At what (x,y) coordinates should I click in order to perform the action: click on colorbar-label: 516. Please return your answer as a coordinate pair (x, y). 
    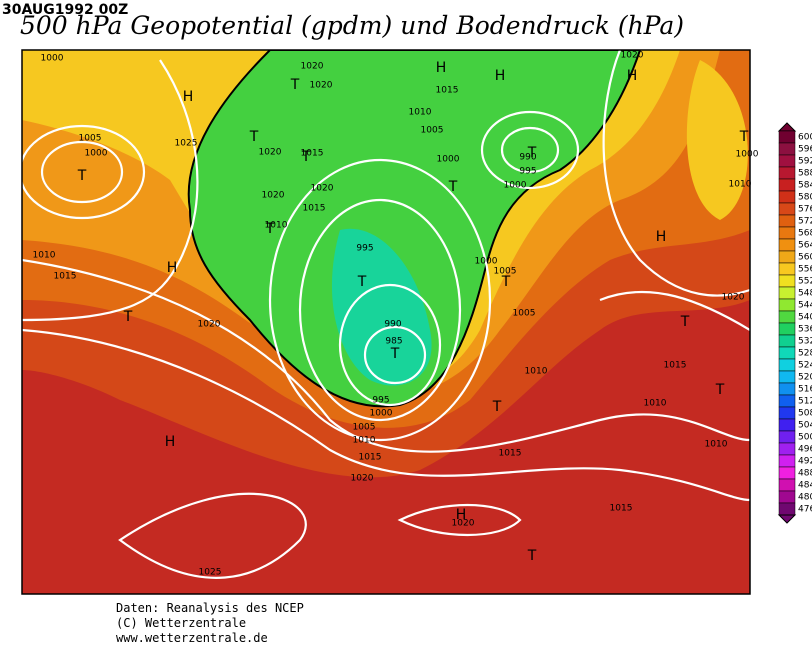
    Looking at the image, I should click on (805, 390).